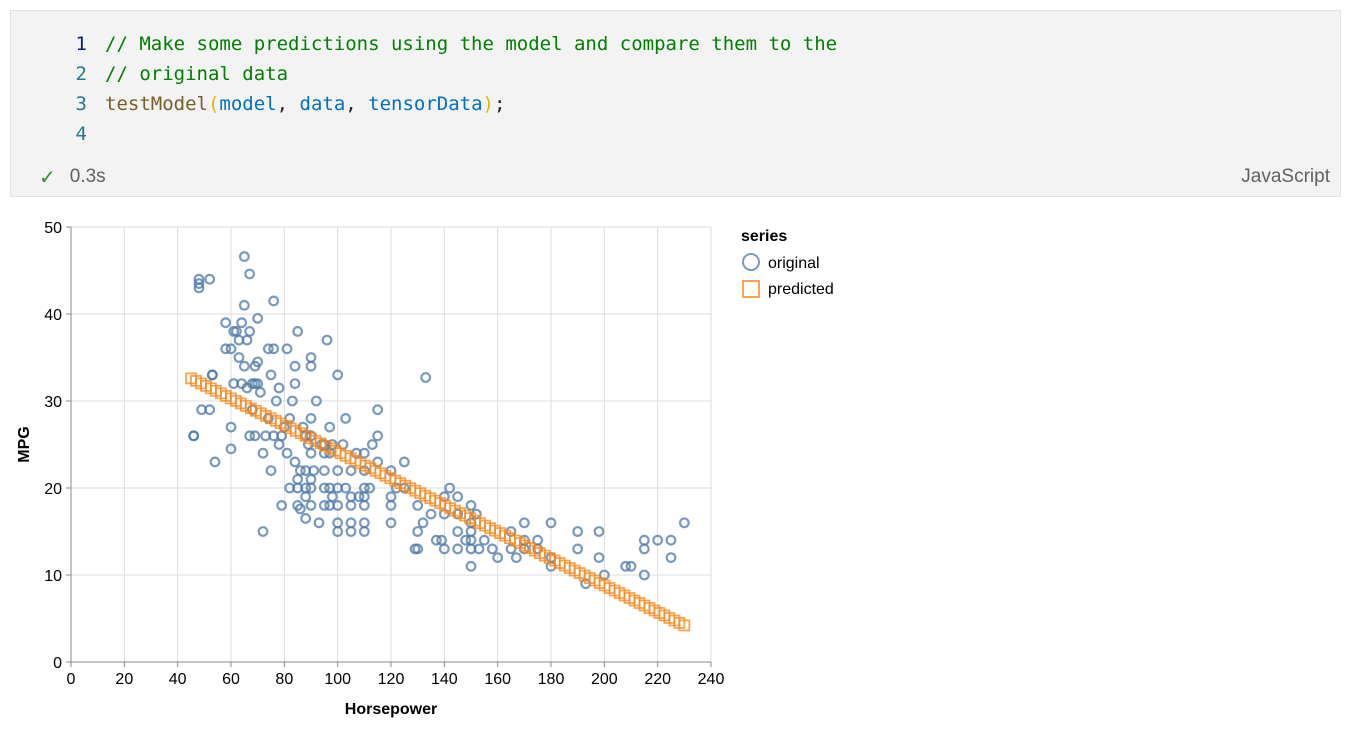 This screenshot has height=746, width=1356. What do you see at coordinates (675, 134) in the screenshot?
I see `code-line: 4` at bounding box center [675, 134].